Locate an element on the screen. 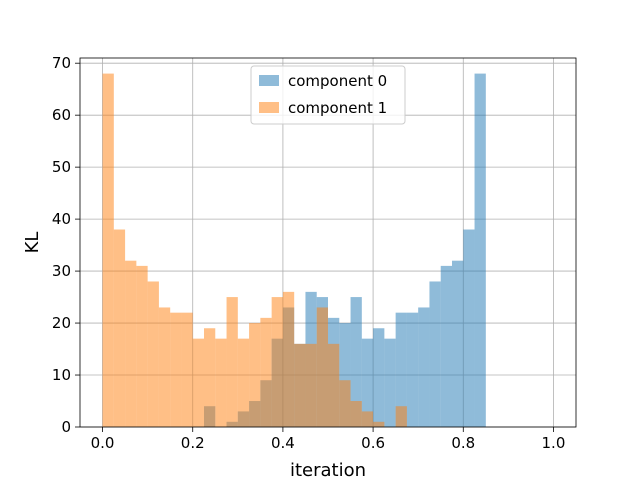  legend-label-component-0: component 0 is located at coordinates (337, 81).